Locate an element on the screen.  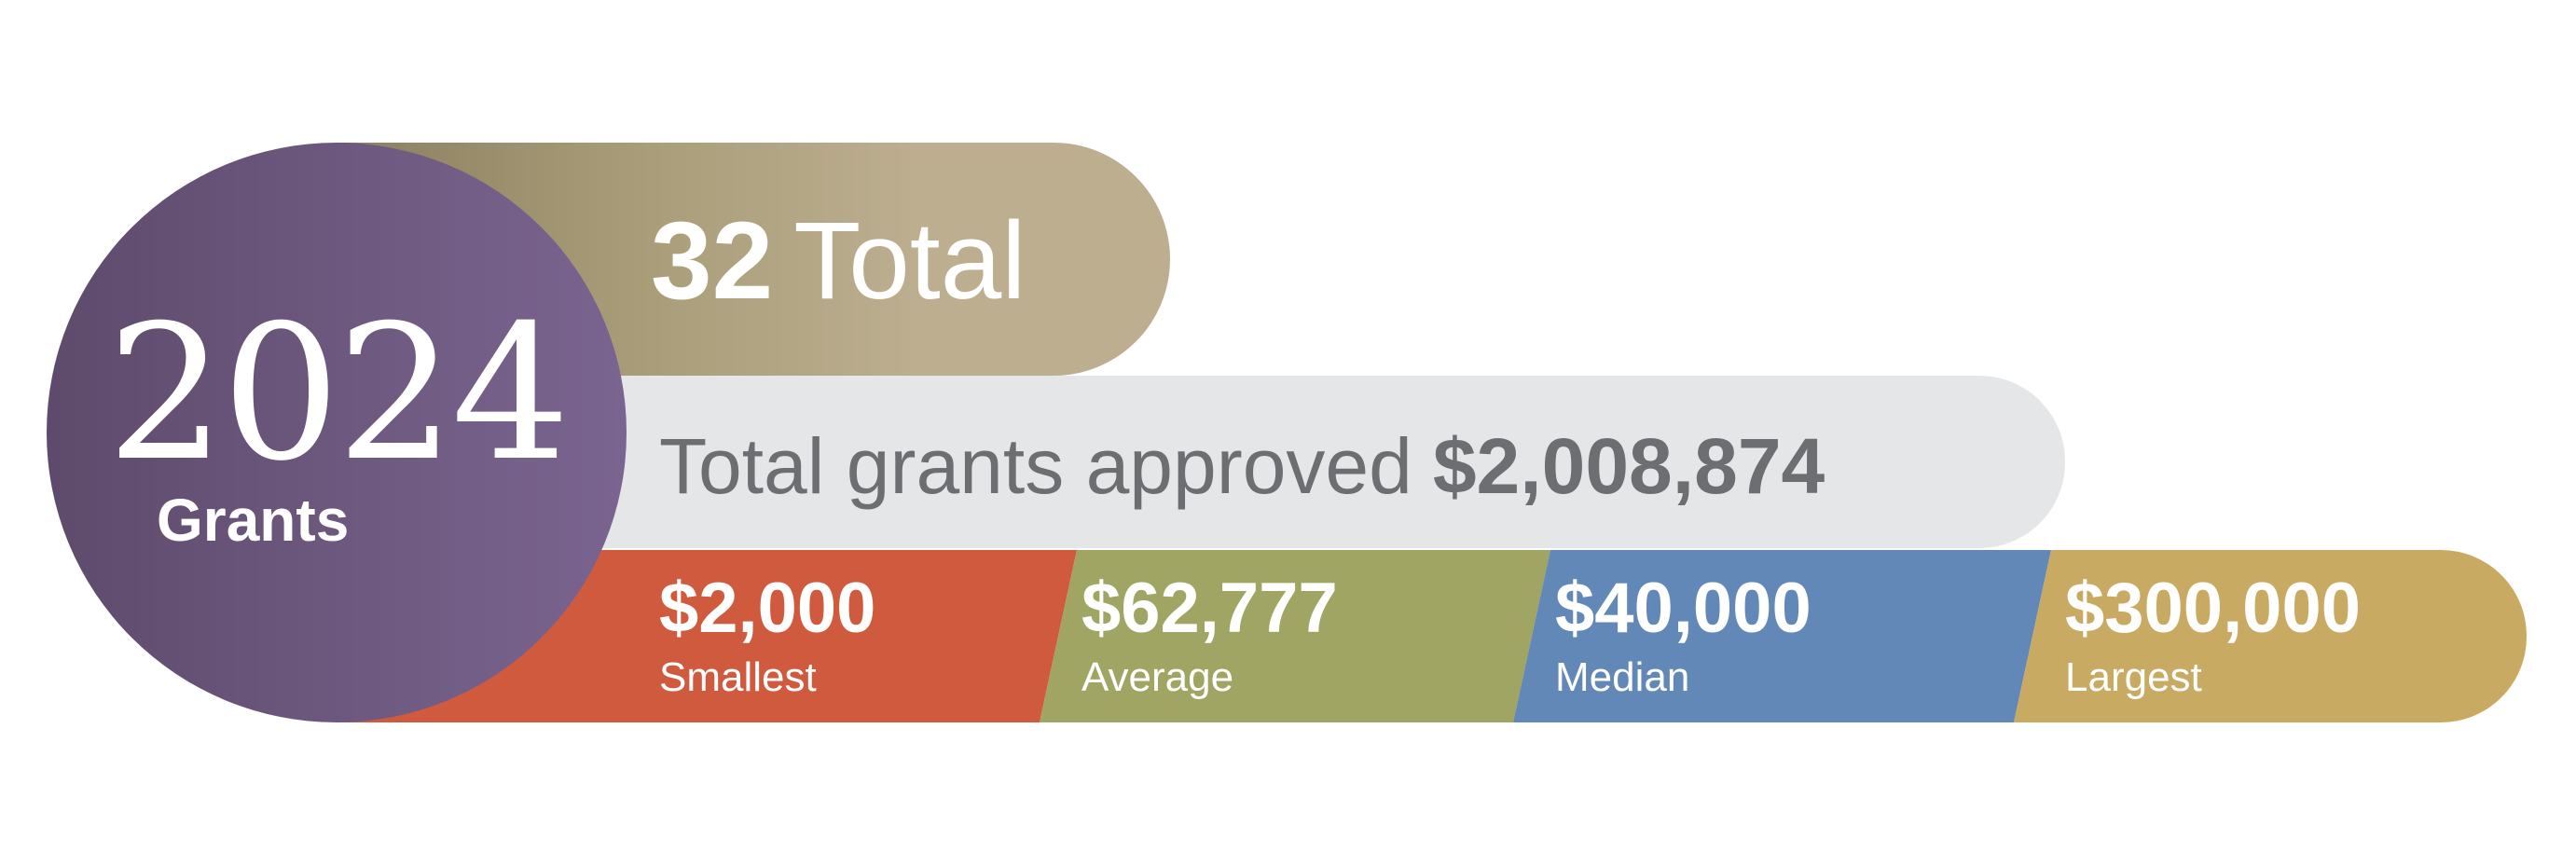
average-segment is located at coordinates (1295, 636).